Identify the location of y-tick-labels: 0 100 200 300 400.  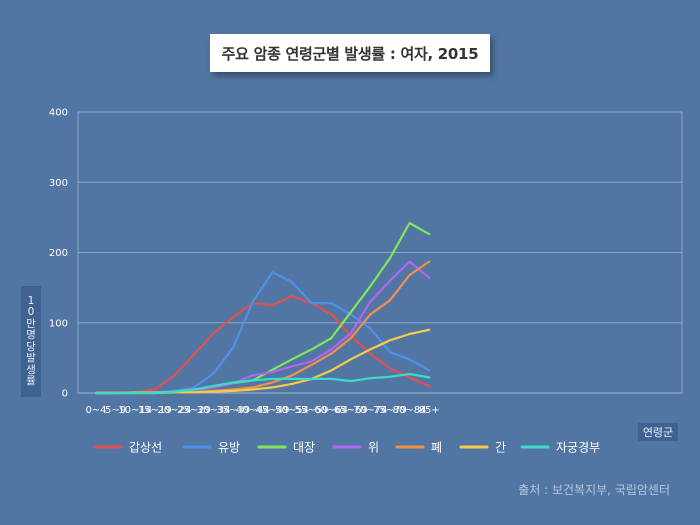
(58, 254).